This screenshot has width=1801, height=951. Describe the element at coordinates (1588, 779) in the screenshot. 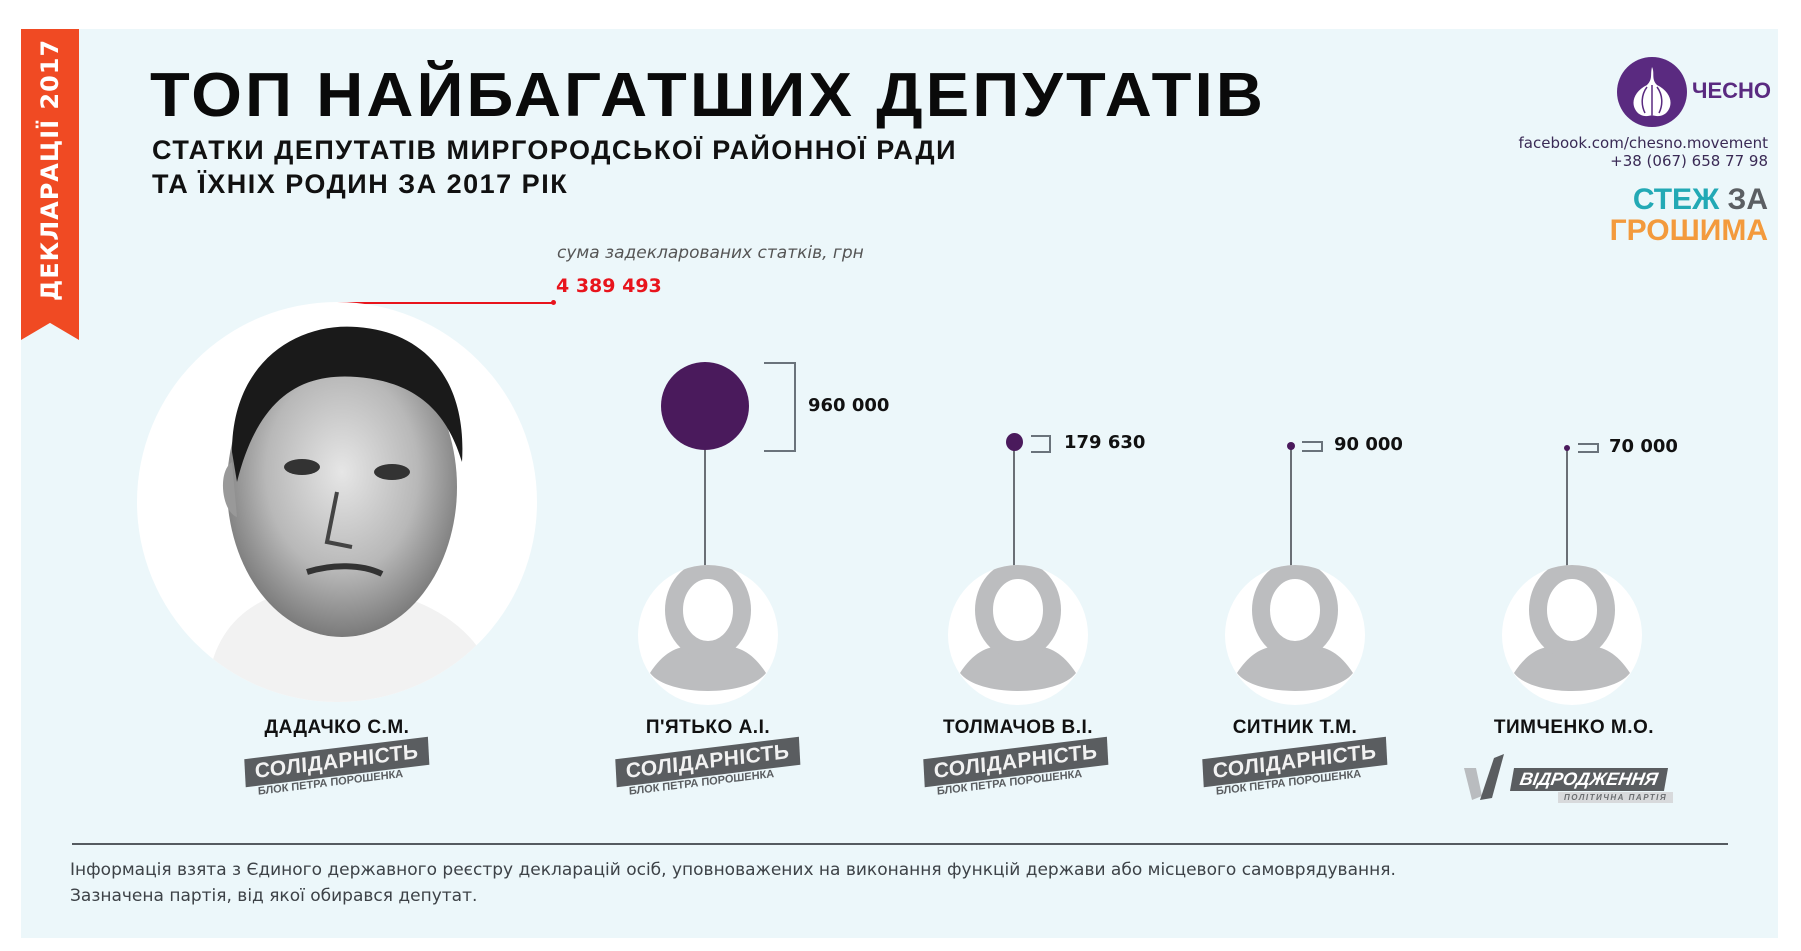

I see `party-title: ВІДРОДЖЕННЯ` at that location.